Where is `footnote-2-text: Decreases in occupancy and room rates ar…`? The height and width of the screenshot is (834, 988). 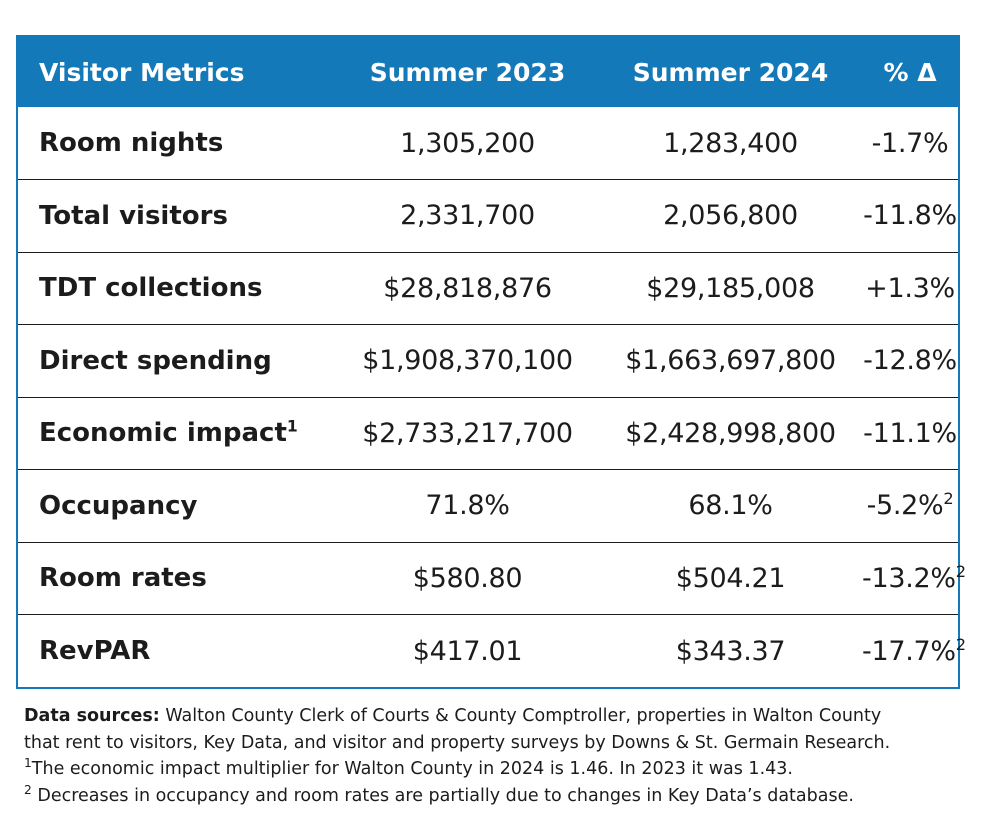 footnote-2-text: Decreases in occupancy and room rates ar… is located at coordinates (442, 795).